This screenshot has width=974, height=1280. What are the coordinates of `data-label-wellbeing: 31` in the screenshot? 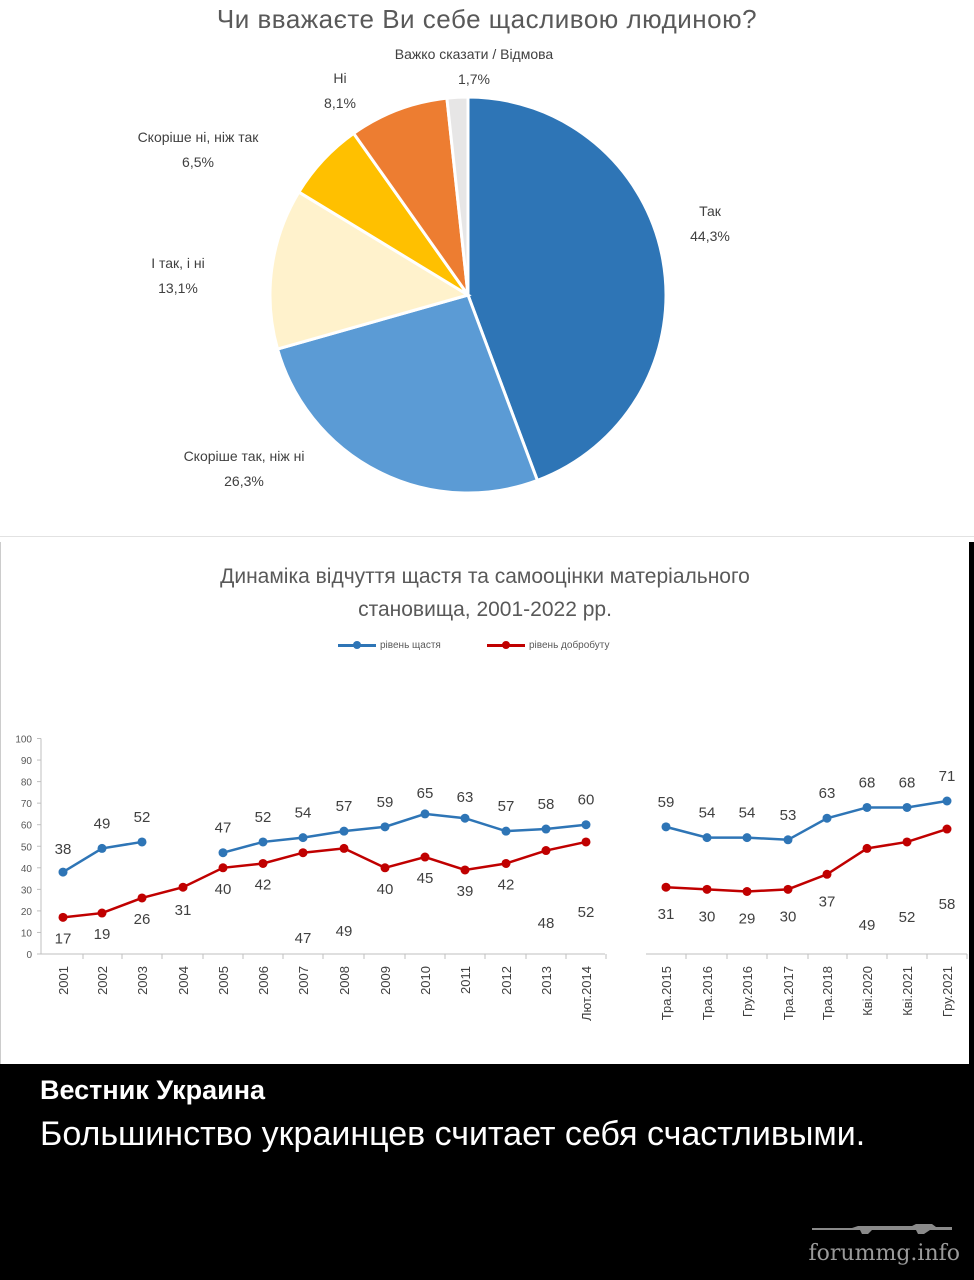 It's located at (666, 914).